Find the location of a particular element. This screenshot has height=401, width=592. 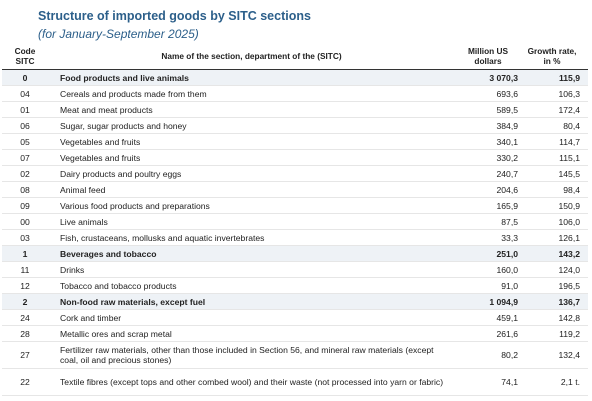

cell-name: Tobacco and tobacco products is located at coordinates (251, 285).